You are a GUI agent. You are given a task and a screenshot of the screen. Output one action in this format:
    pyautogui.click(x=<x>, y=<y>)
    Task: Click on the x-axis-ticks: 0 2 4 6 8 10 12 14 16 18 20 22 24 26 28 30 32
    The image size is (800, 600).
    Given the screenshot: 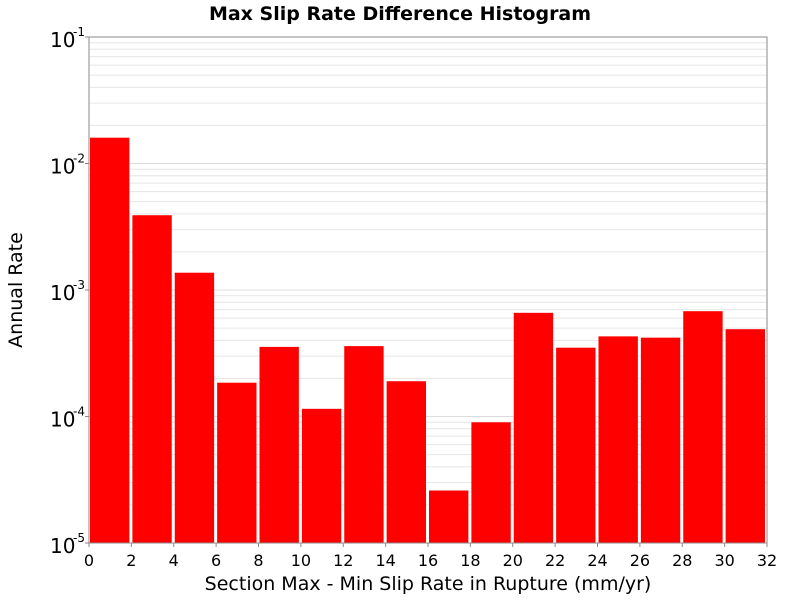 What is the action you would take?
    pyautogui.click(x=430, y=556)
    